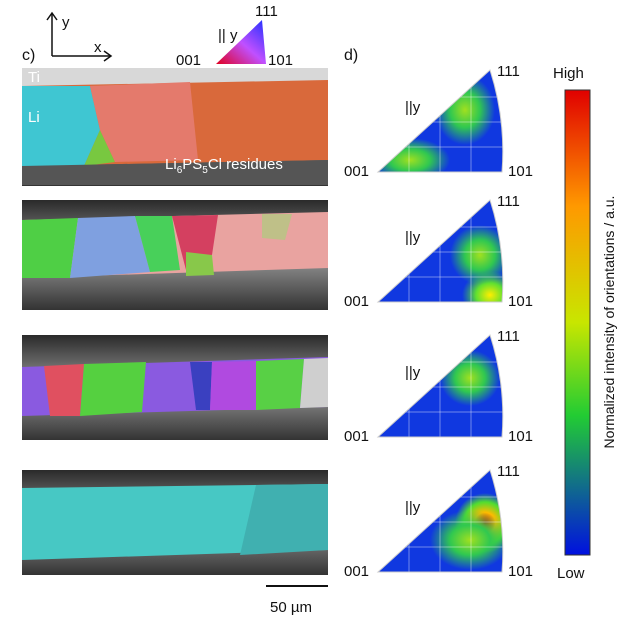  What do you see at coordinates (568, 73) in the screenshot?
I see `colorbar-high: High` at bounding box center [568, 73].